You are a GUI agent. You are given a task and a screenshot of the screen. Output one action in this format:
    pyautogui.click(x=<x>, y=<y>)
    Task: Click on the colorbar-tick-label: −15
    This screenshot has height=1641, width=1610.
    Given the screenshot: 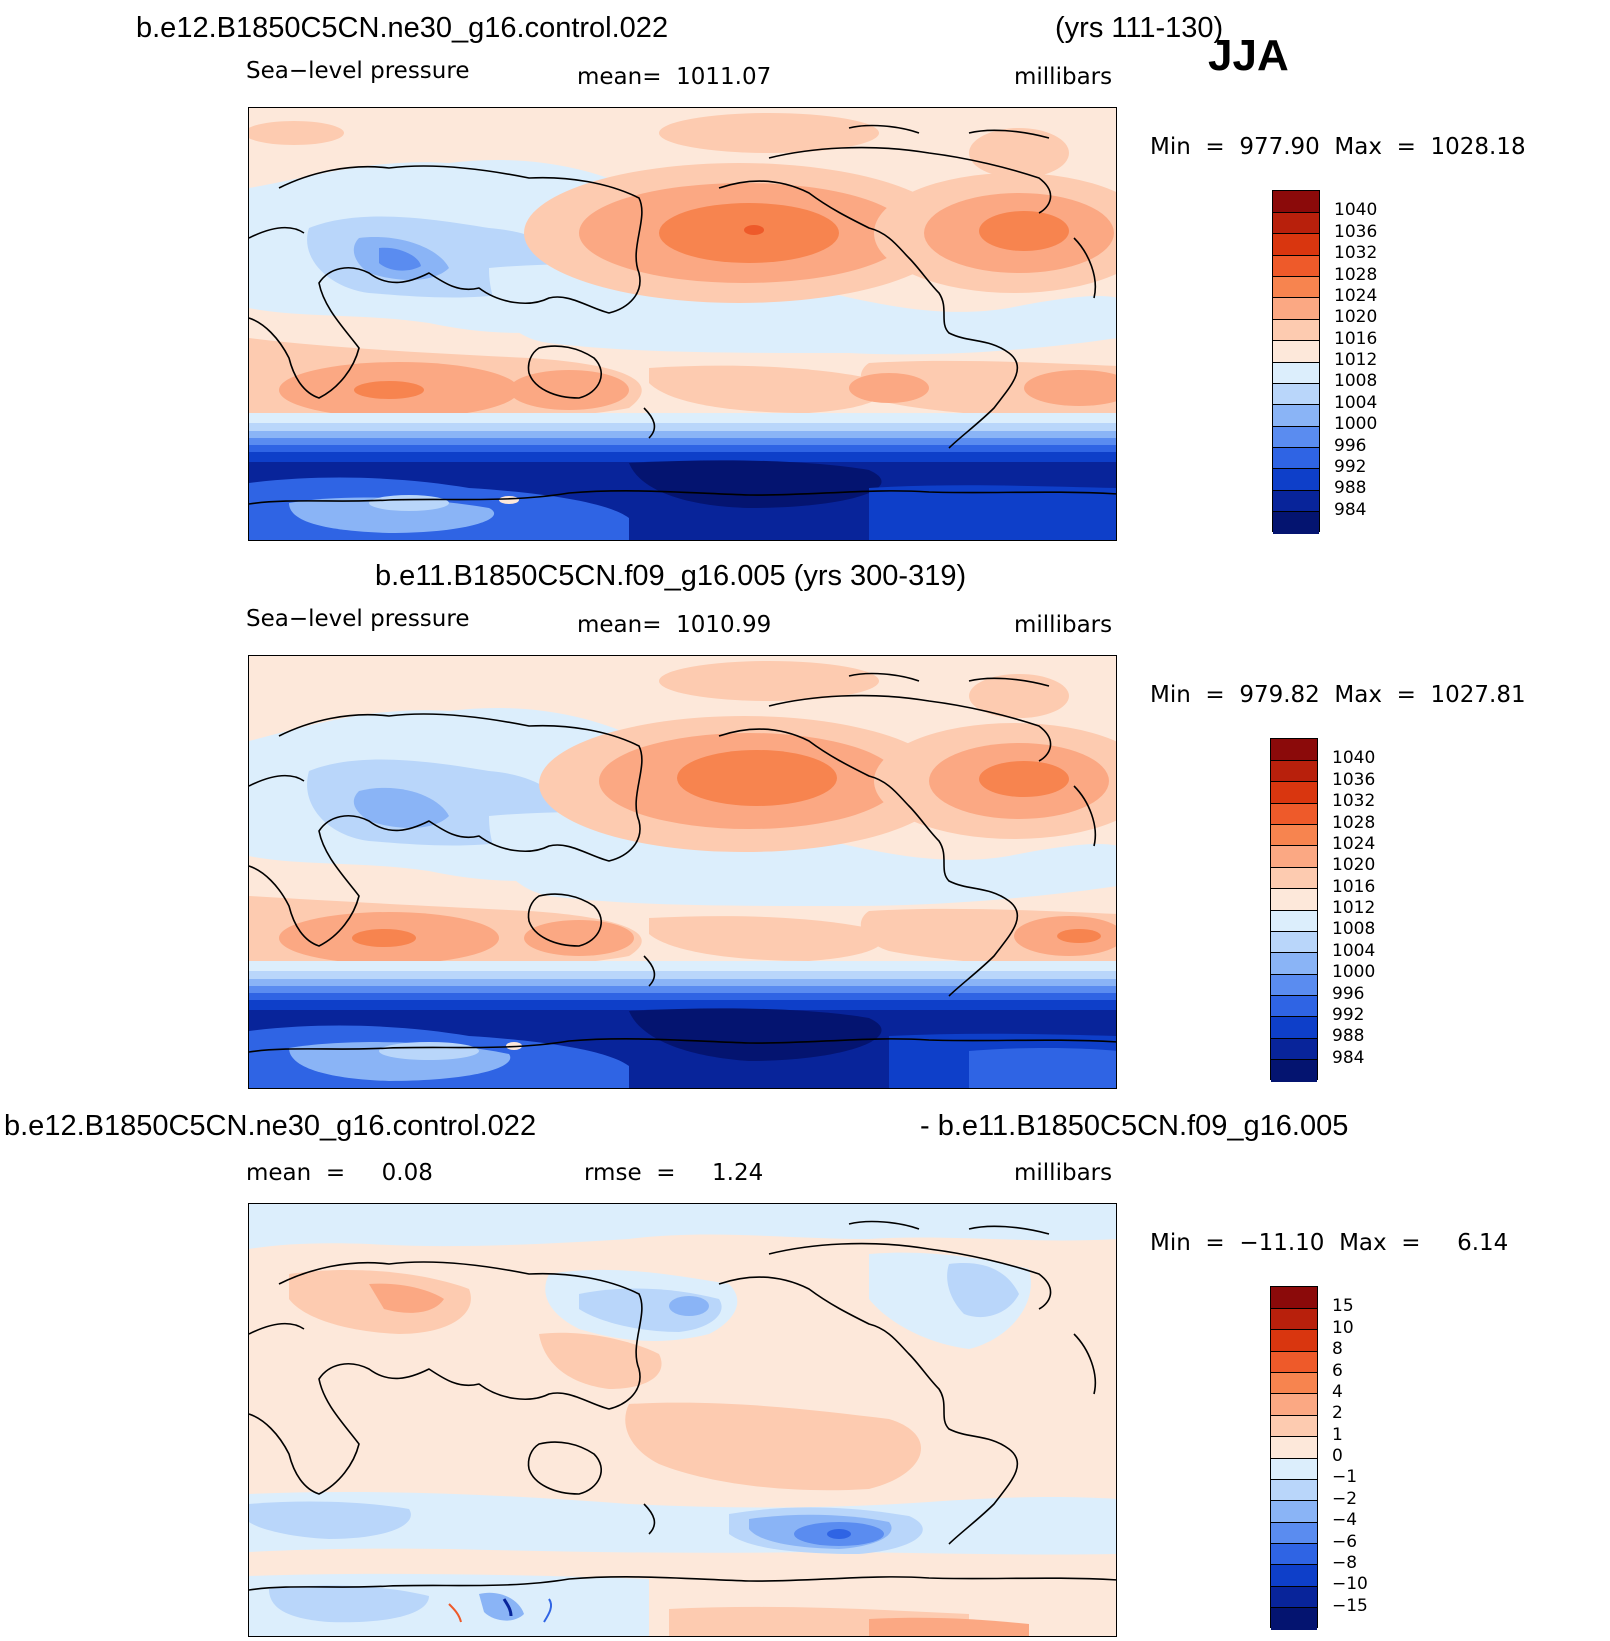 What is the action you would take?
    pyautogui.click(x=1350, y=1605)
    